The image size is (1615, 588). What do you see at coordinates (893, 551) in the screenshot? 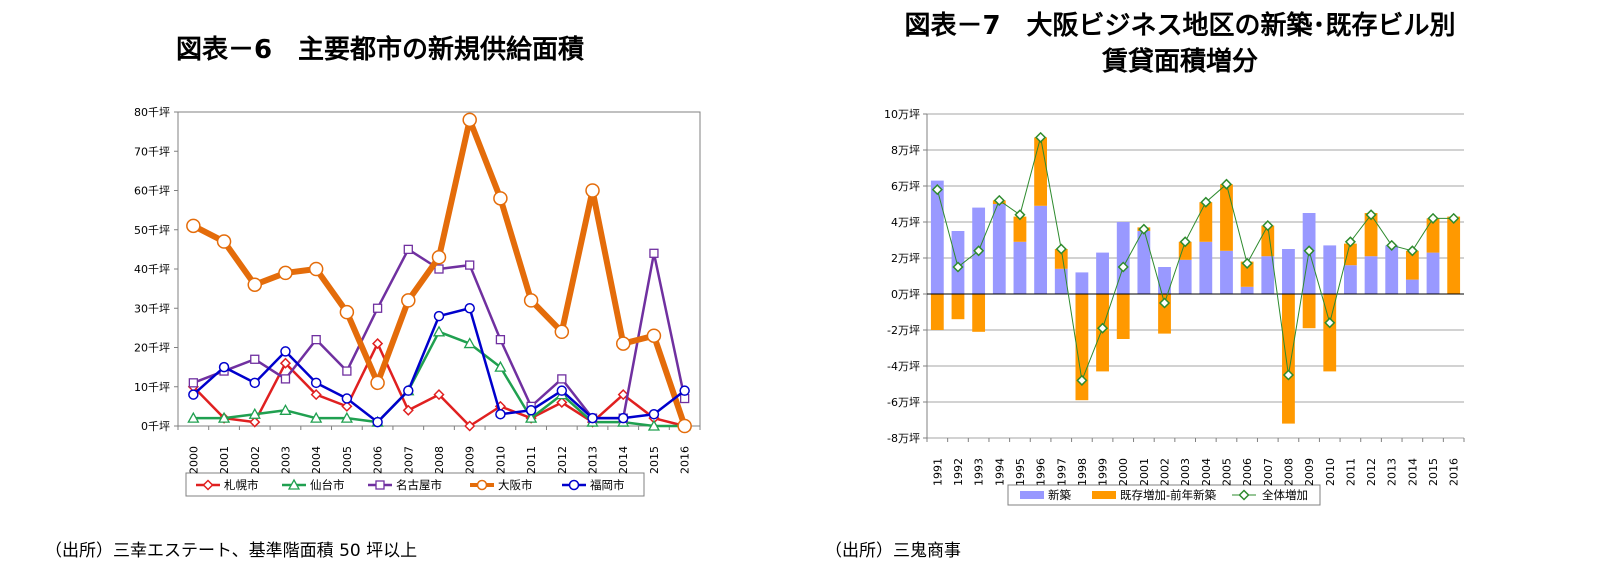
I see `source-right: （出所）三鬼商事` at bounding box center [893, 551].